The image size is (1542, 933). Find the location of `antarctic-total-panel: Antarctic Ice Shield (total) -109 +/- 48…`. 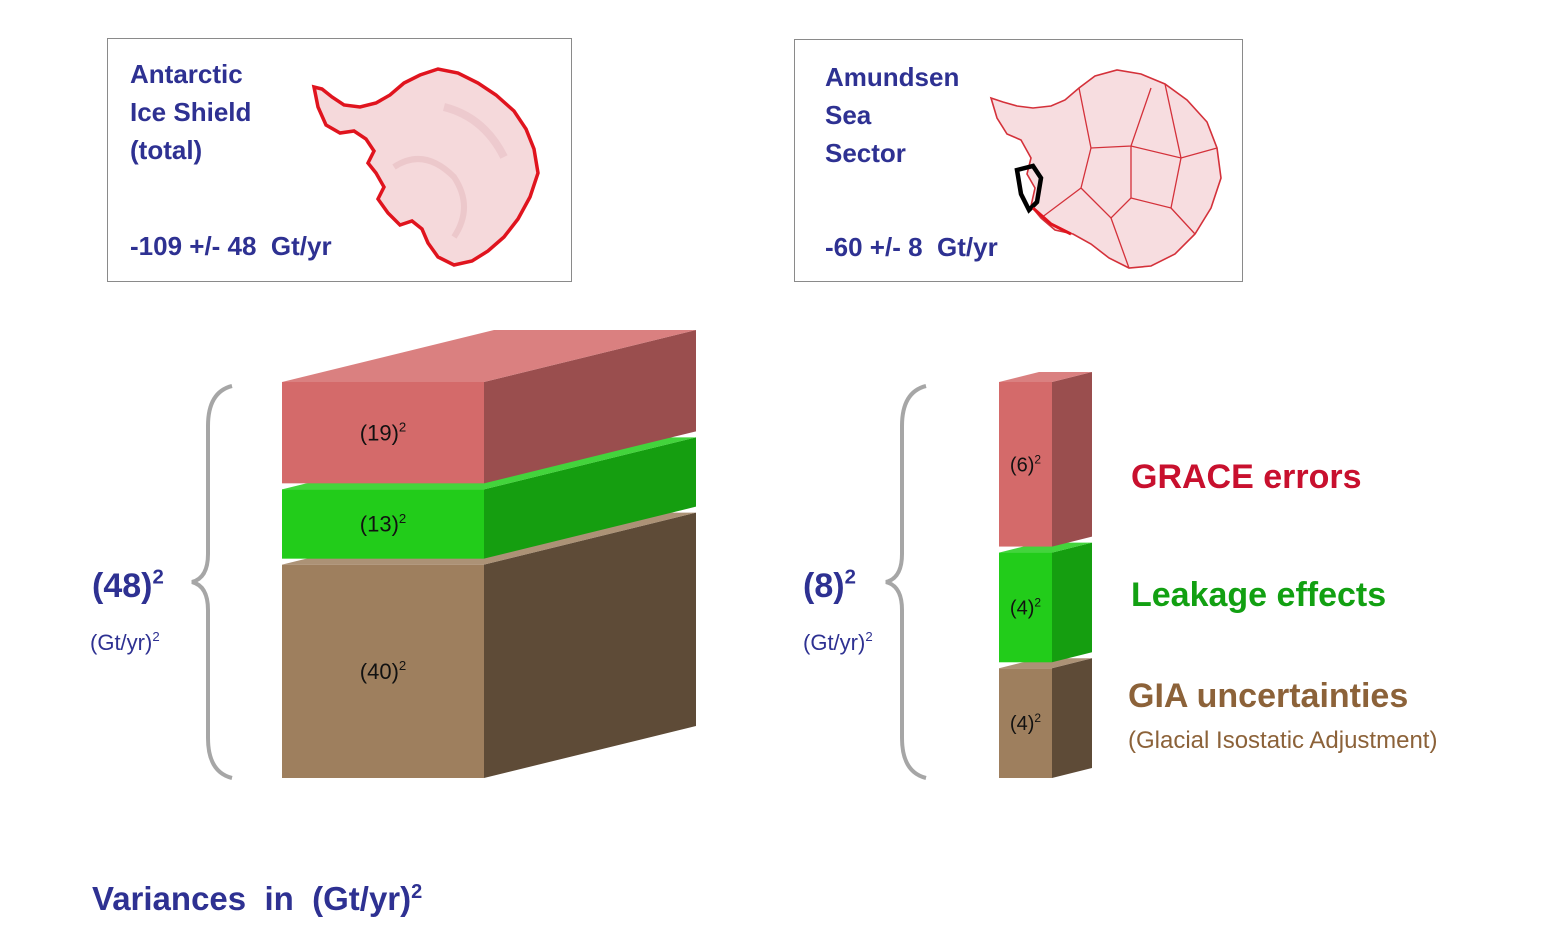

antarctic-total-panel: Antarctic Ice Shield (total) -109 +/- 48… is located at coordinates (339, 160).